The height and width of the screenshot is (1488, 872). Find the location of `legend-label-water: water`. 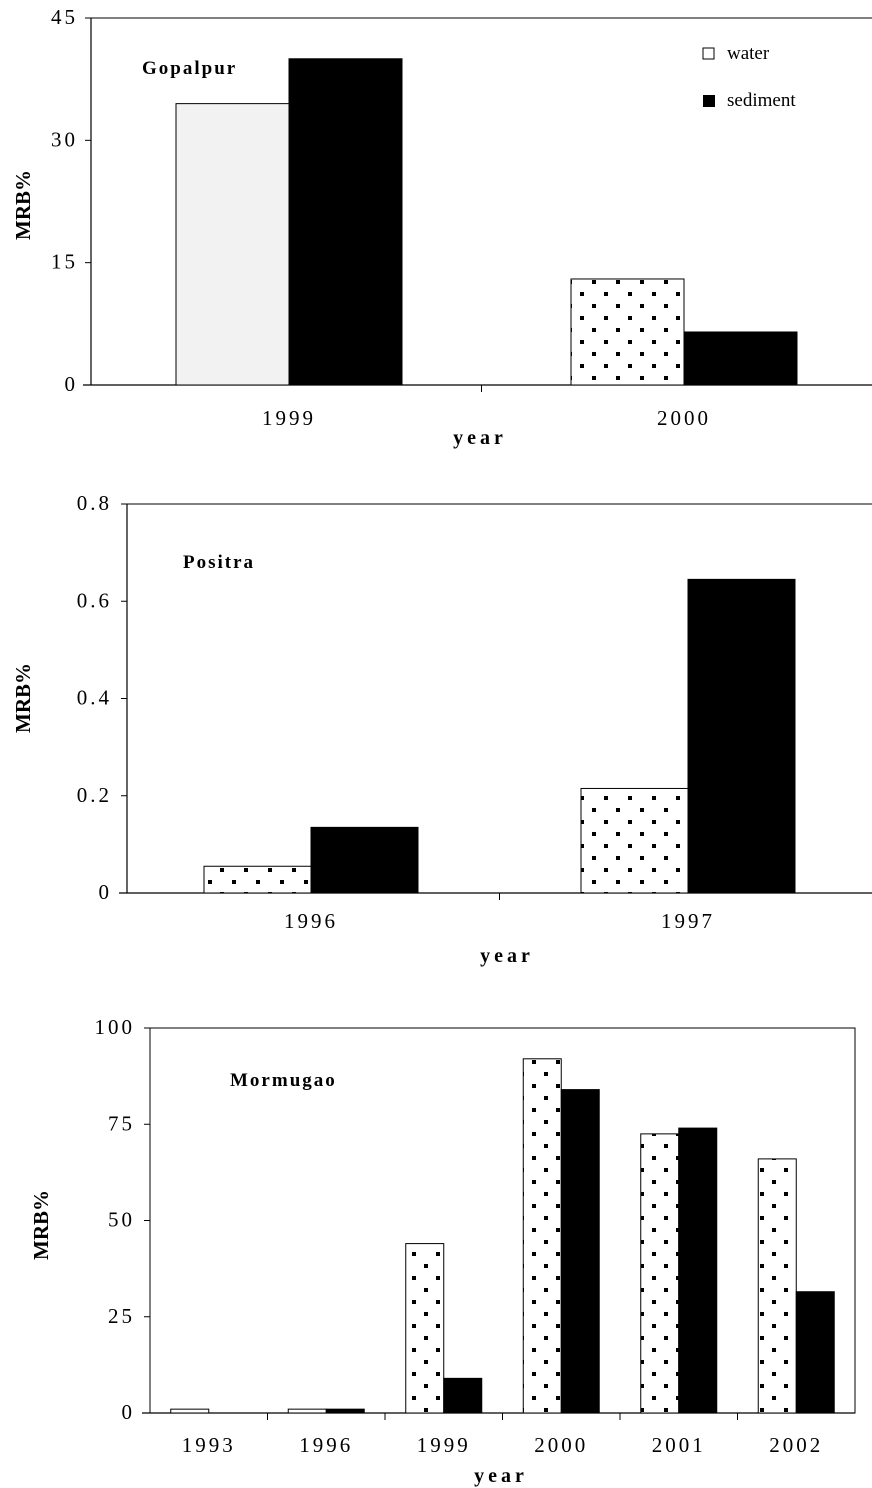

legend-label-water: water is located at coordinates (748, 53).